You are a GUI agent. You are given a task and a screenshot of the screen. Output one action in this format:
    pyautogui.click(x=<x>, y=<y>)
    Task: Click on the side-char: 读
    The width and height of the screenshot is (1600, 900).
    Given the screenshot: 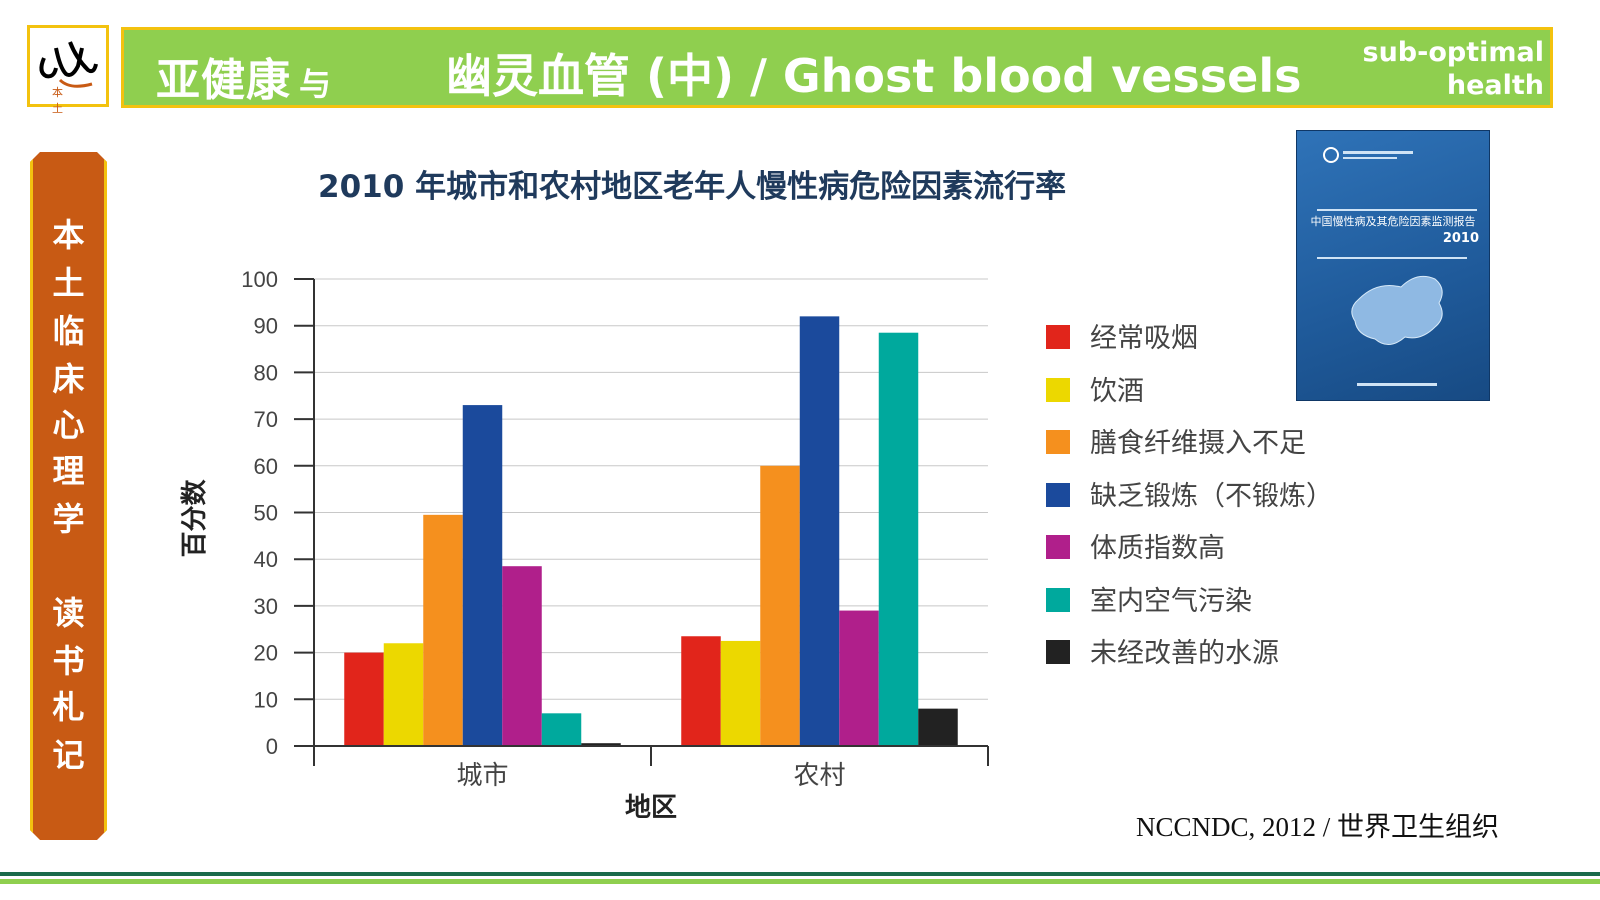 What is the action you would take?
    pyautogui.click(x=68, y=613)
    